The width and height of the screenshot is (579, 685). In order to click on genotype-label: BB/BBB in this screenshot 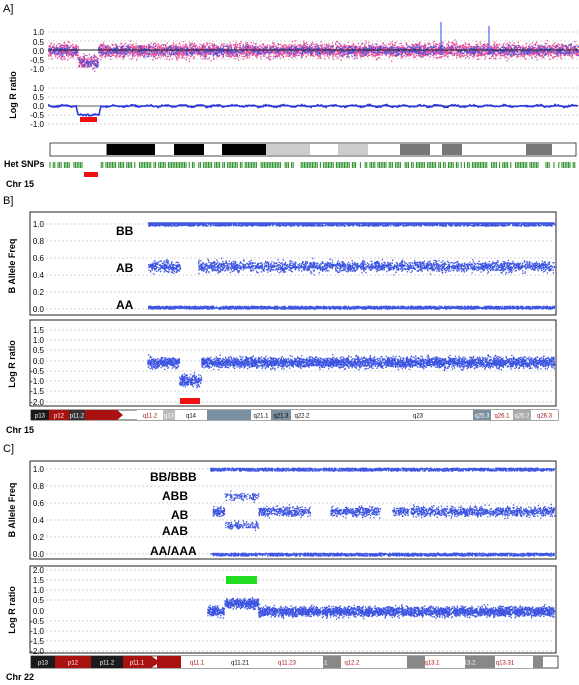, I will do `click(173, 477)`.